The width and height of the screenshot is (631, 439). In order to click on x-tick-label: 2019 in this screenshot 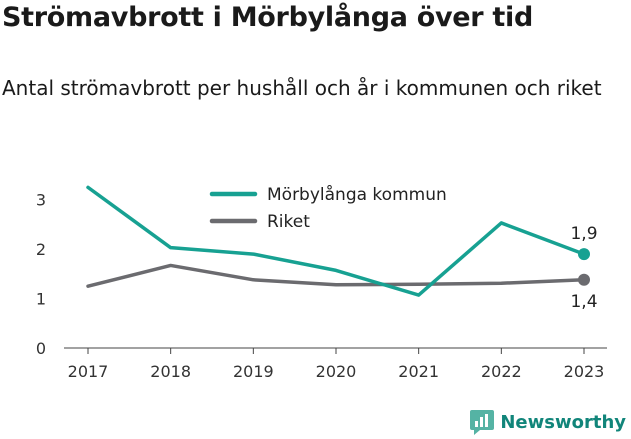, I will do `click(253, 371)`.